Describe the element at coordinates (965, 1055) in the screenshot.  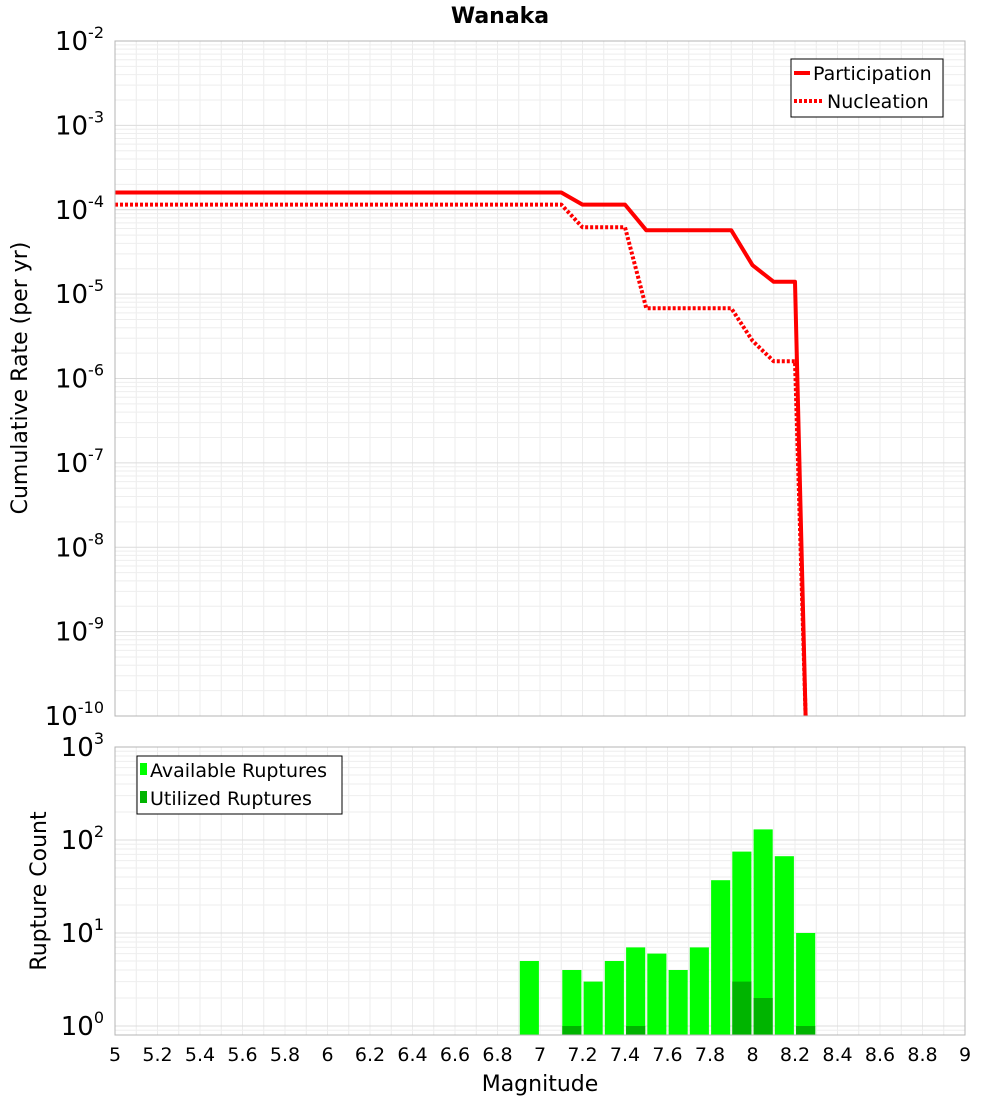
I see `x-tick-label: 9` at that location.